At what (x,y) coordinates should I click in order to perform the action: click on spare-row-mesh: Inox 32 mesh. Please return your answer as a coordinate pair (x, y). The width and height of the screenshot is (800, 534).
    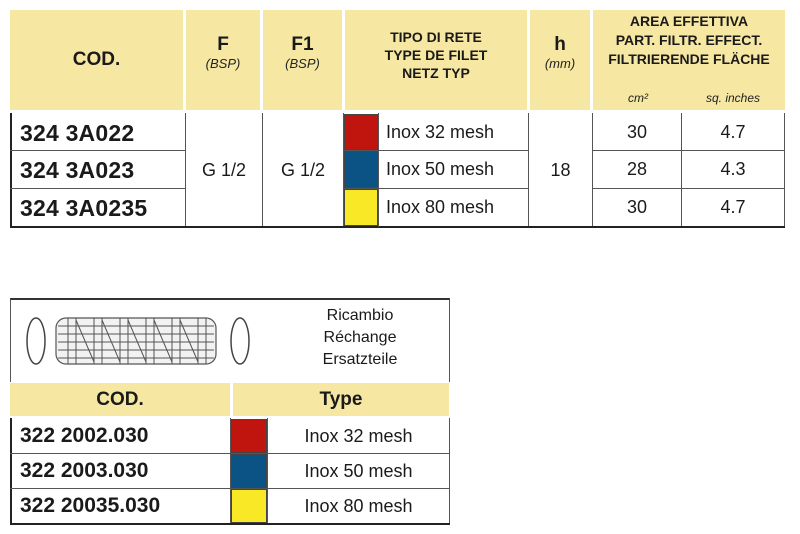
    Looking at the image, I should click on (358, 435).